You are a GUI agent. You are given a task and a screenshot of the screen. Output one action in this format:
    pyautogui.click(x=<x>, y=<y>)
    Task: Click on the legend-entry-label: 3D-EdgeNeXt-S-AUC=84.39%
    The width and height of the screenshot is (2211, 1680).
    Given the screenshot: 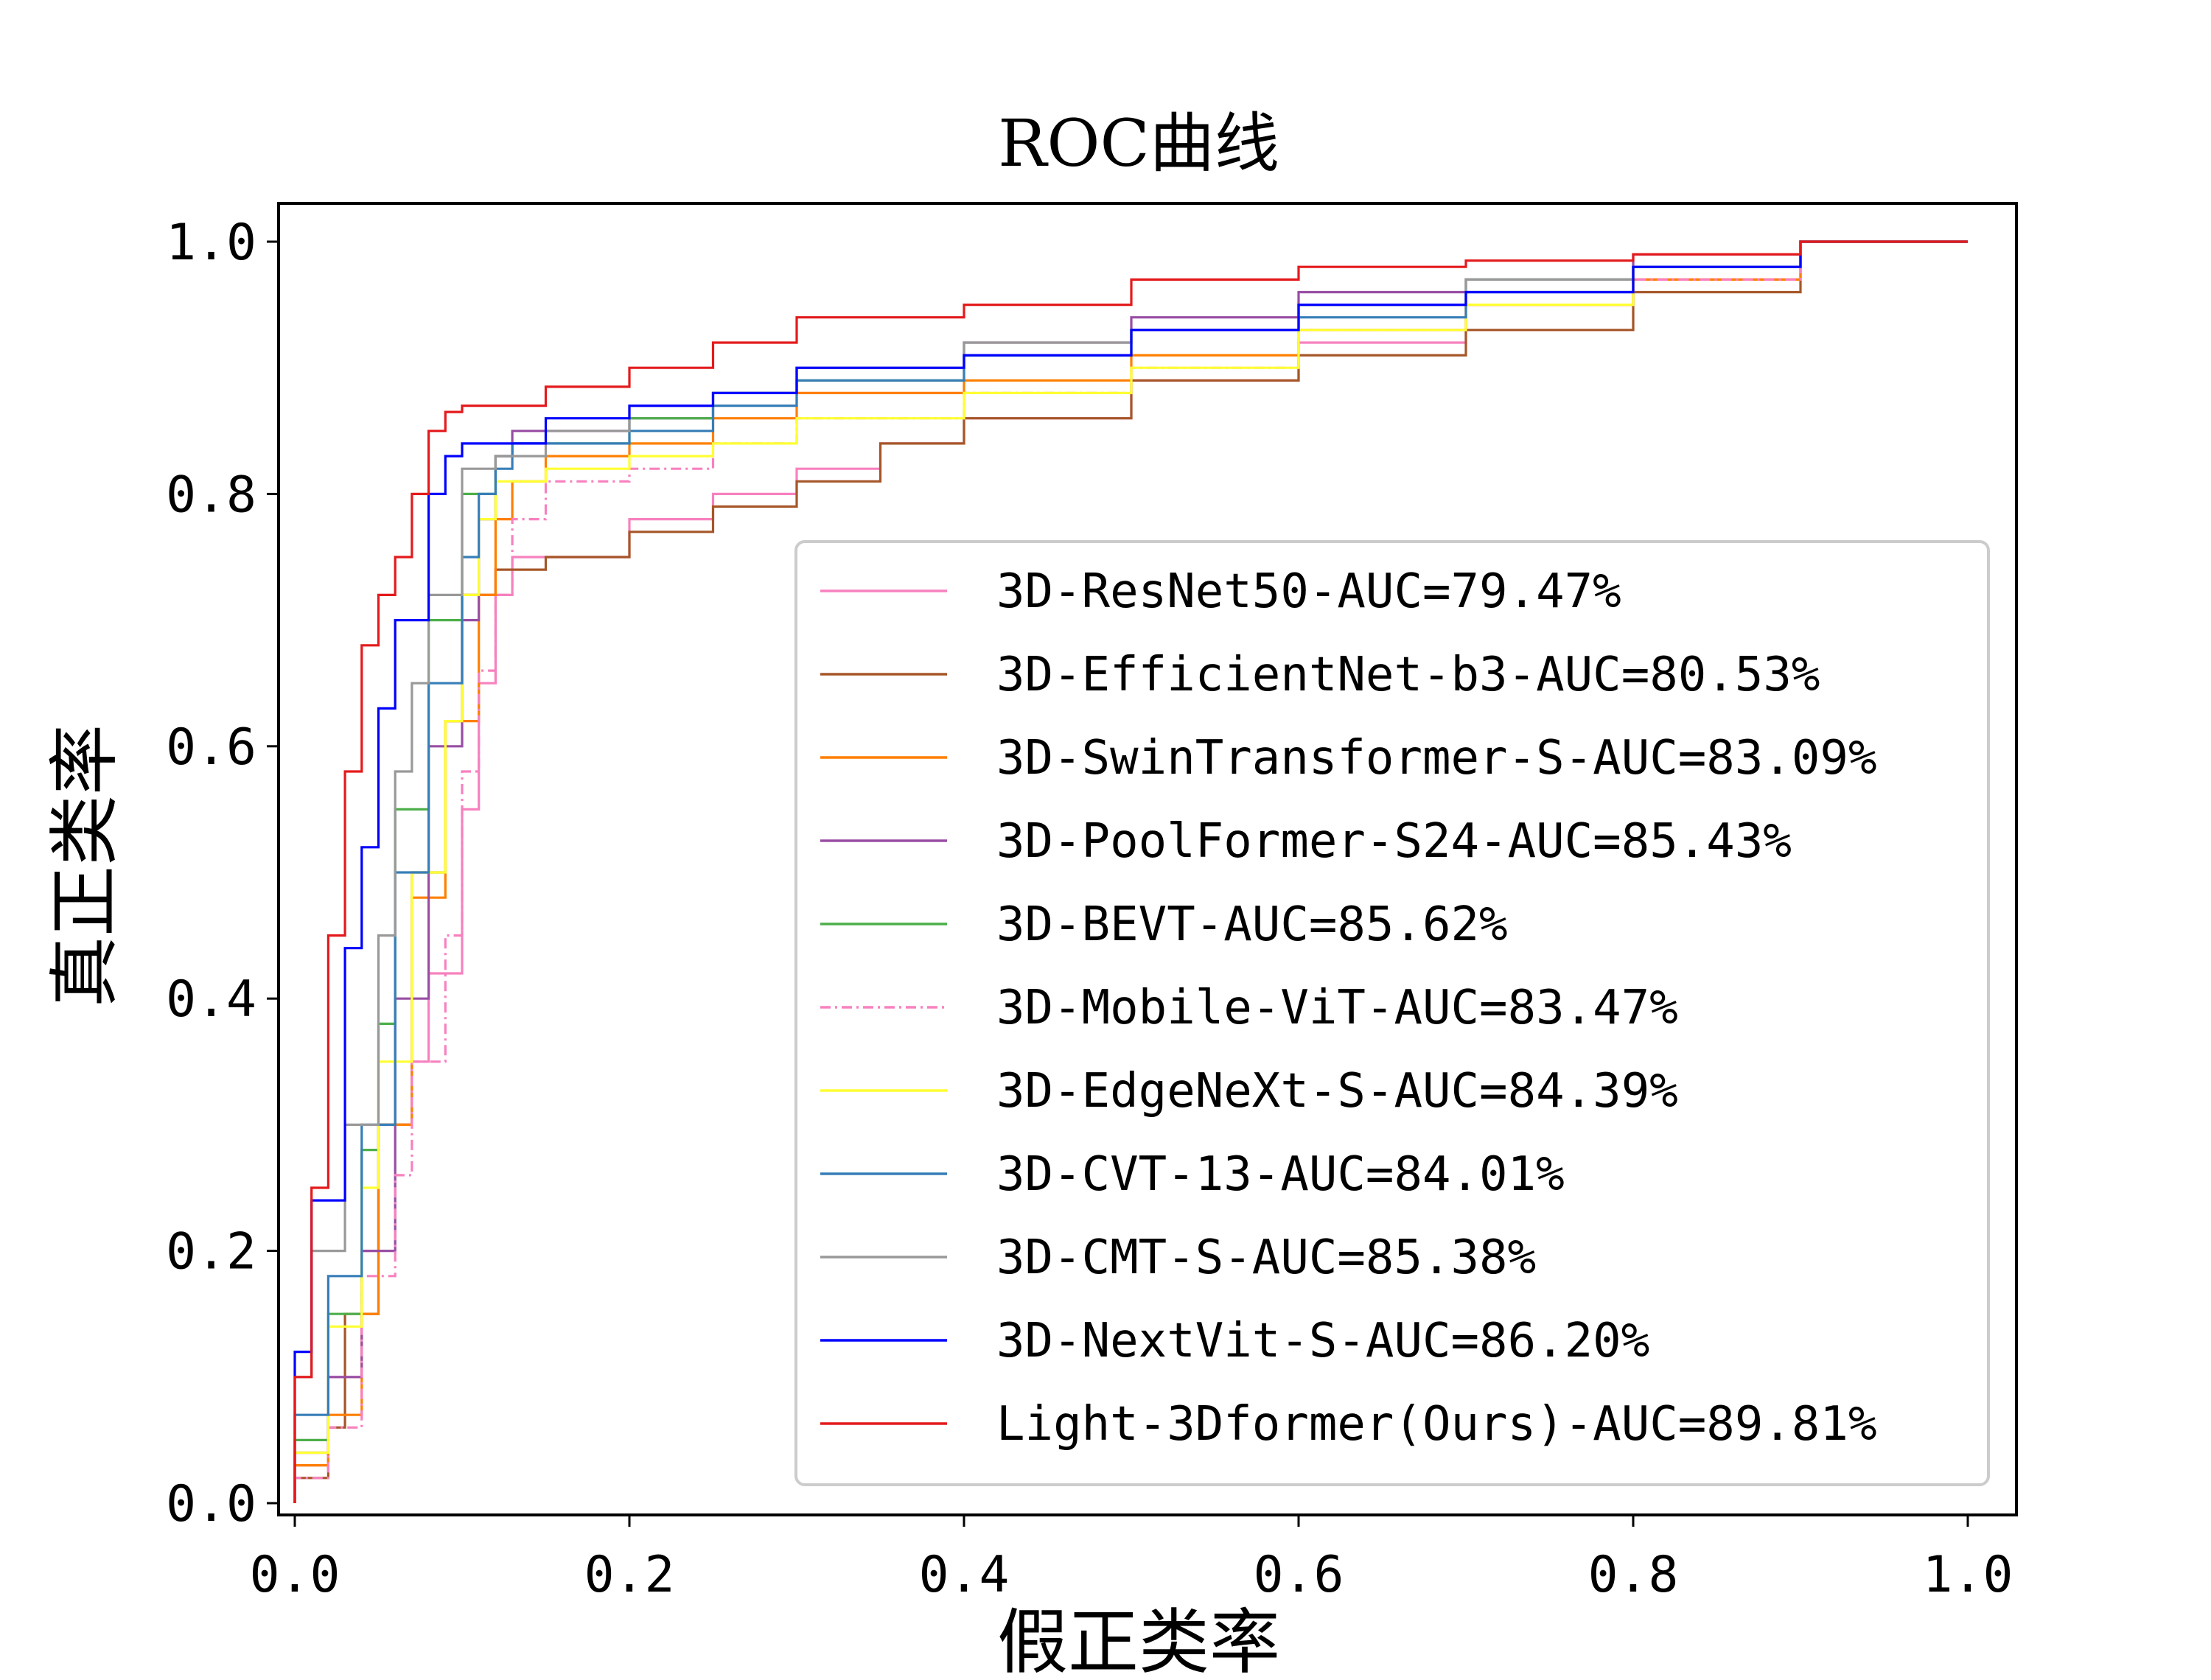 What is the action you would take?
    pyautogui.click(x=1337, y=1091)
    